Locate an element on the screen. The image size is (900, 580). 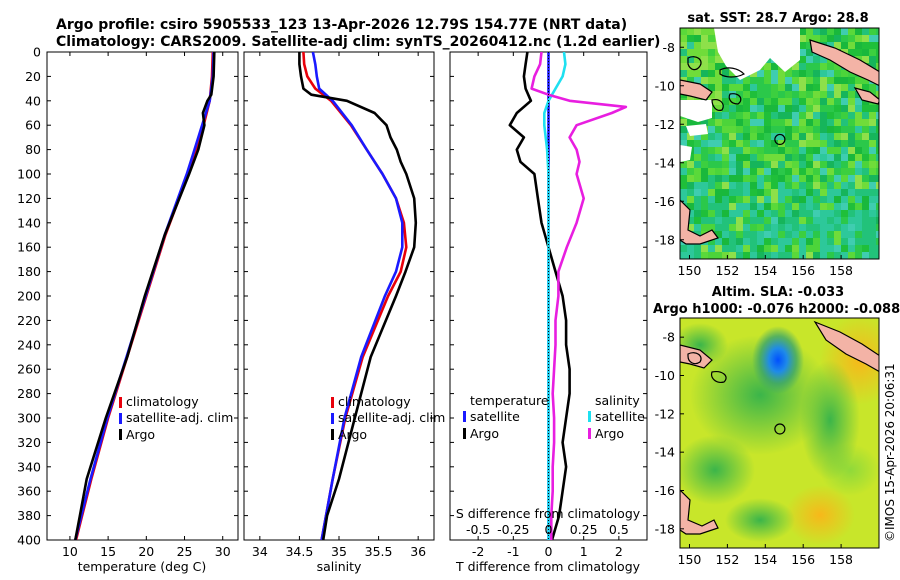
legend-title-temperature: temperature is located at coordinates (509, 400).